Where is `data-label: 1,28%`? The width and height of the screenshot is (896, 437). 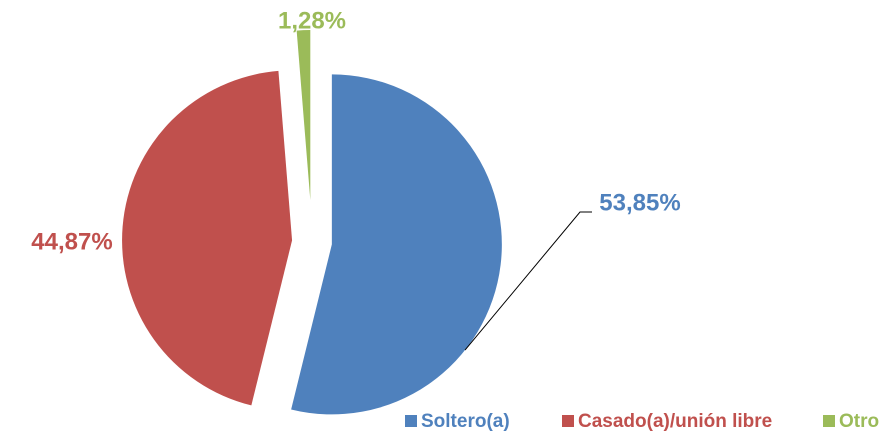 data-label: 1,28% is located at coordinates (312, 20).